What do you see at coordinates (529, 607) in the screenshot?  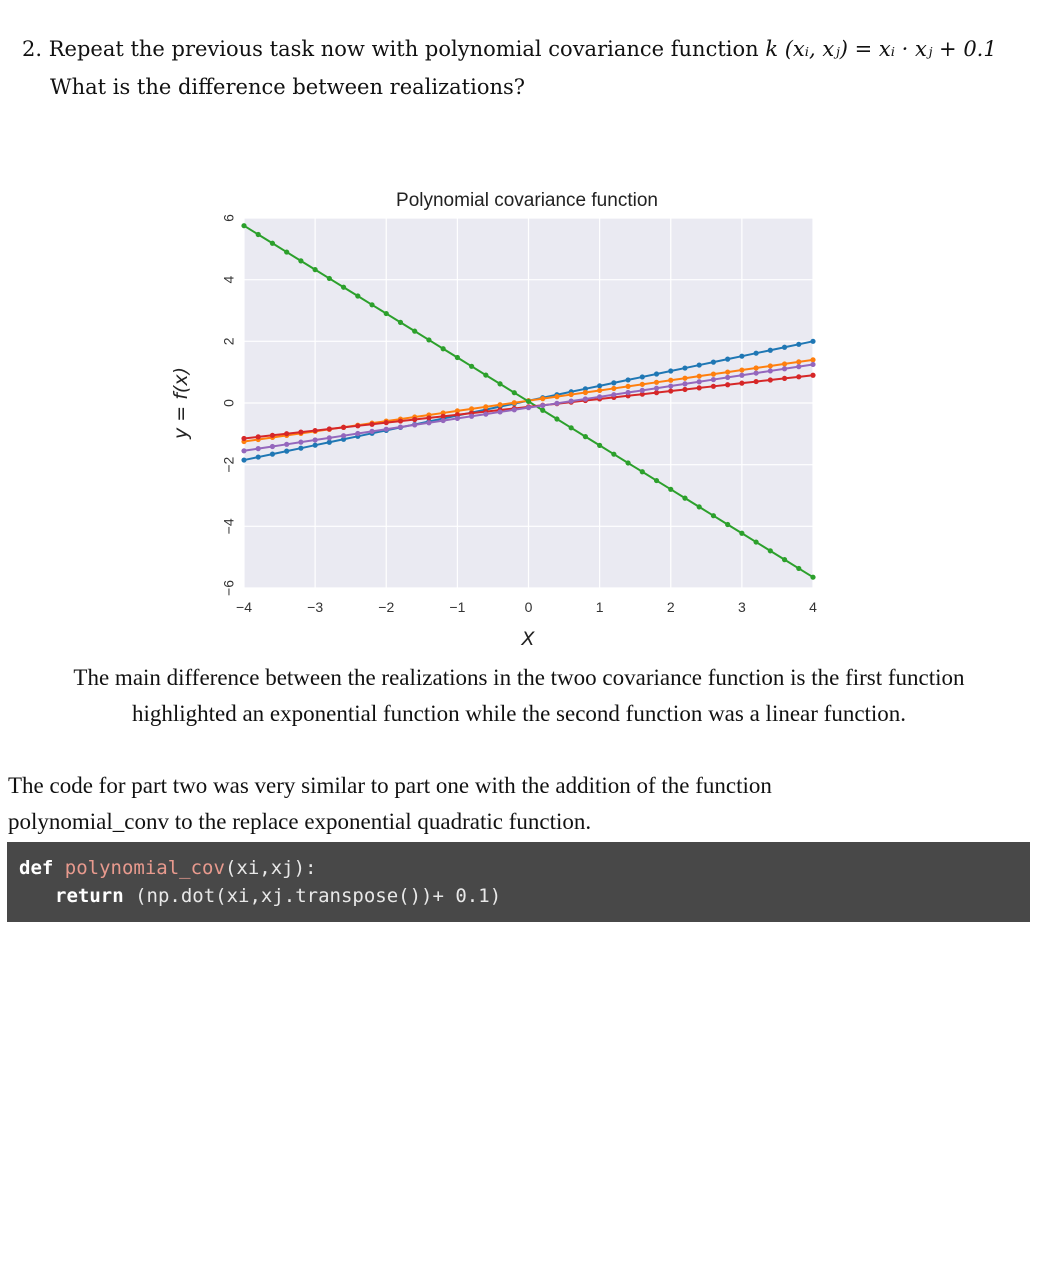 I see `x-tick-label: 0` at bounding box center [529, 607].